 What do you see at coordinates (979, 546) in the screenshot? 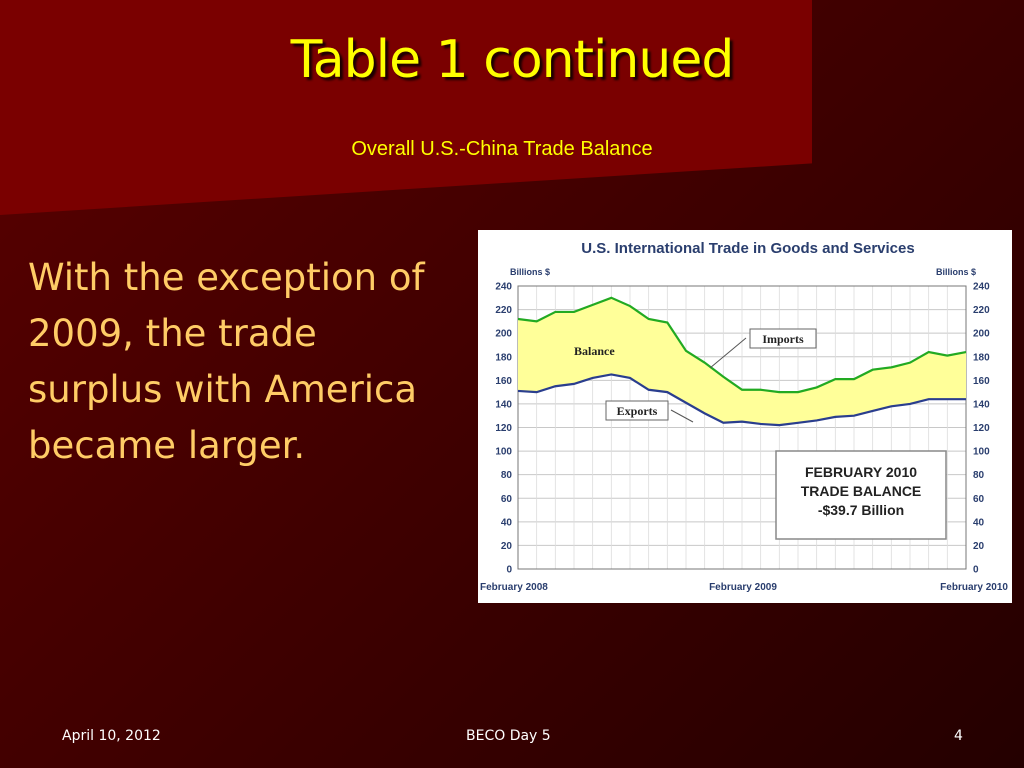
I see `y-tick-right: 20` at bounding box center [979, 546].